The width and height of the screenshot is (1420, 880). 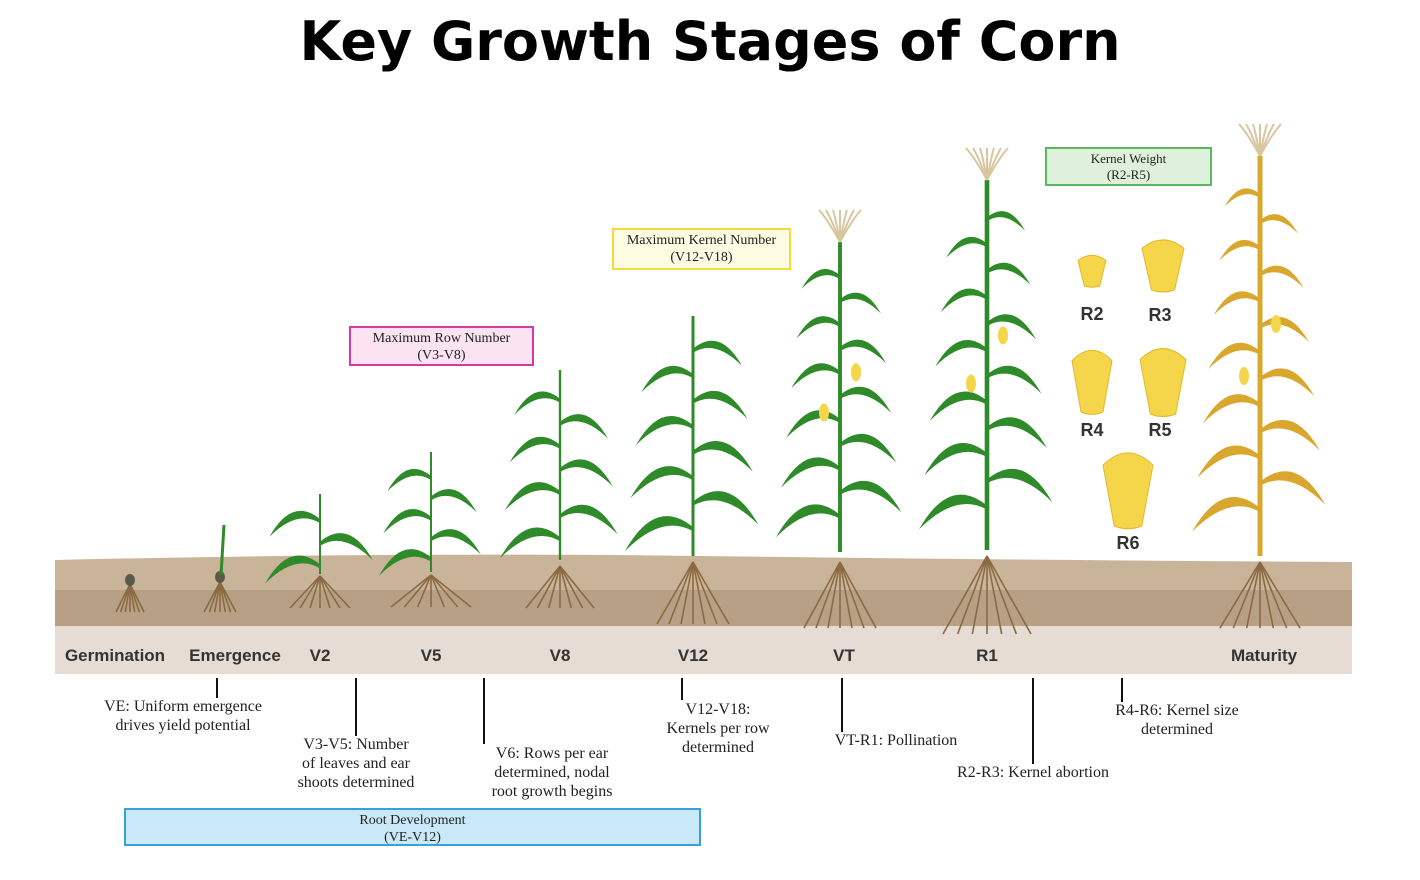 What do you see at coordinates (1160, 315) in the screenshot?
I see `kernel-label-r3: R3` at bounding box center [1160, 315].